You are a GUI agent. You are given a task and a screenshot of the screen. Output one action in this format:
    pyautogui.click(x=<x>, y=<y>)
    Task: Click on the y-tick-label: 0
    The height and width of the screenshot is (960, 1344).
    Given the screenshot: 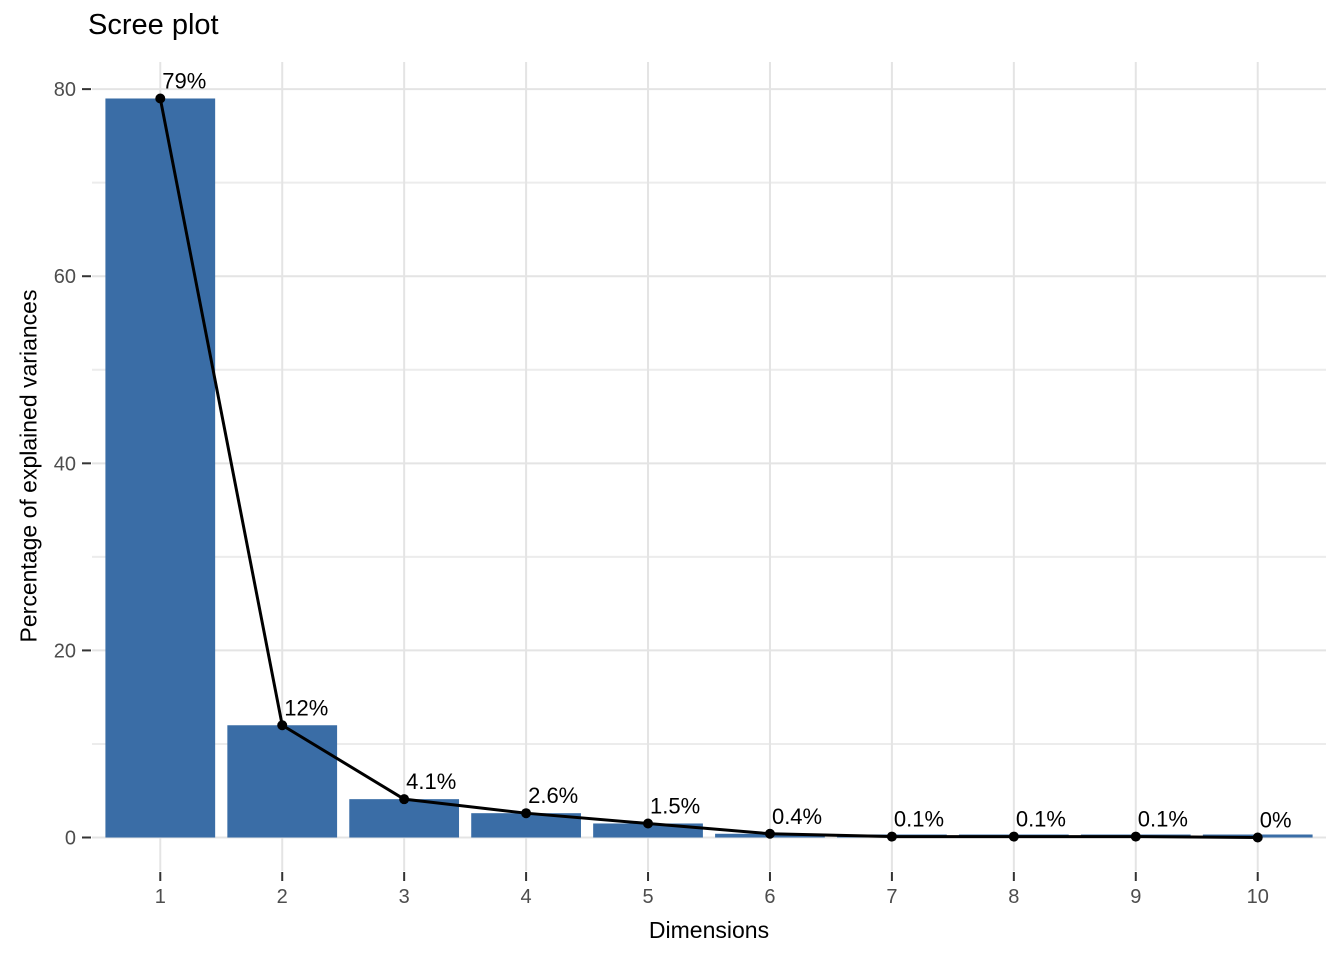 What is the action you would take?
    pyautogui.click(x=70, y=839)
    